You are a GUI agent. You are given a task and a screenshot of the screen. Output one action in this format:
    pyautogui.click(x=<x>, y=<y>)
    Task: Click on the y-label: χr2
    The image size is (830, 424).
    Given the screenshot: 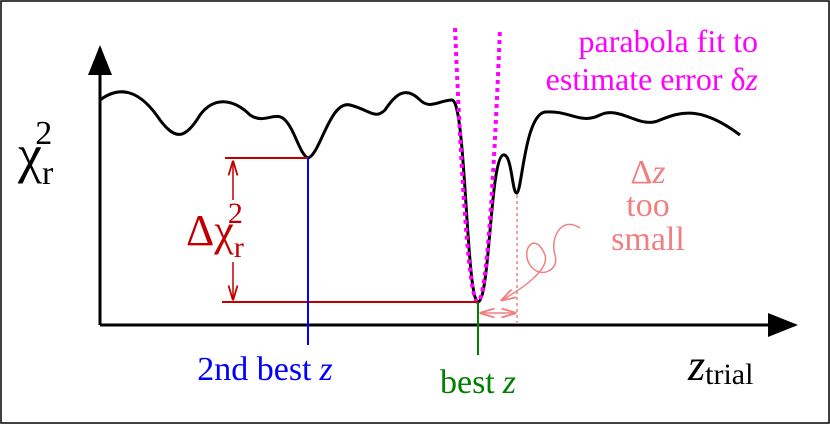 What is the action you would take?
    pyautogui.click(x=35, y=153)
    